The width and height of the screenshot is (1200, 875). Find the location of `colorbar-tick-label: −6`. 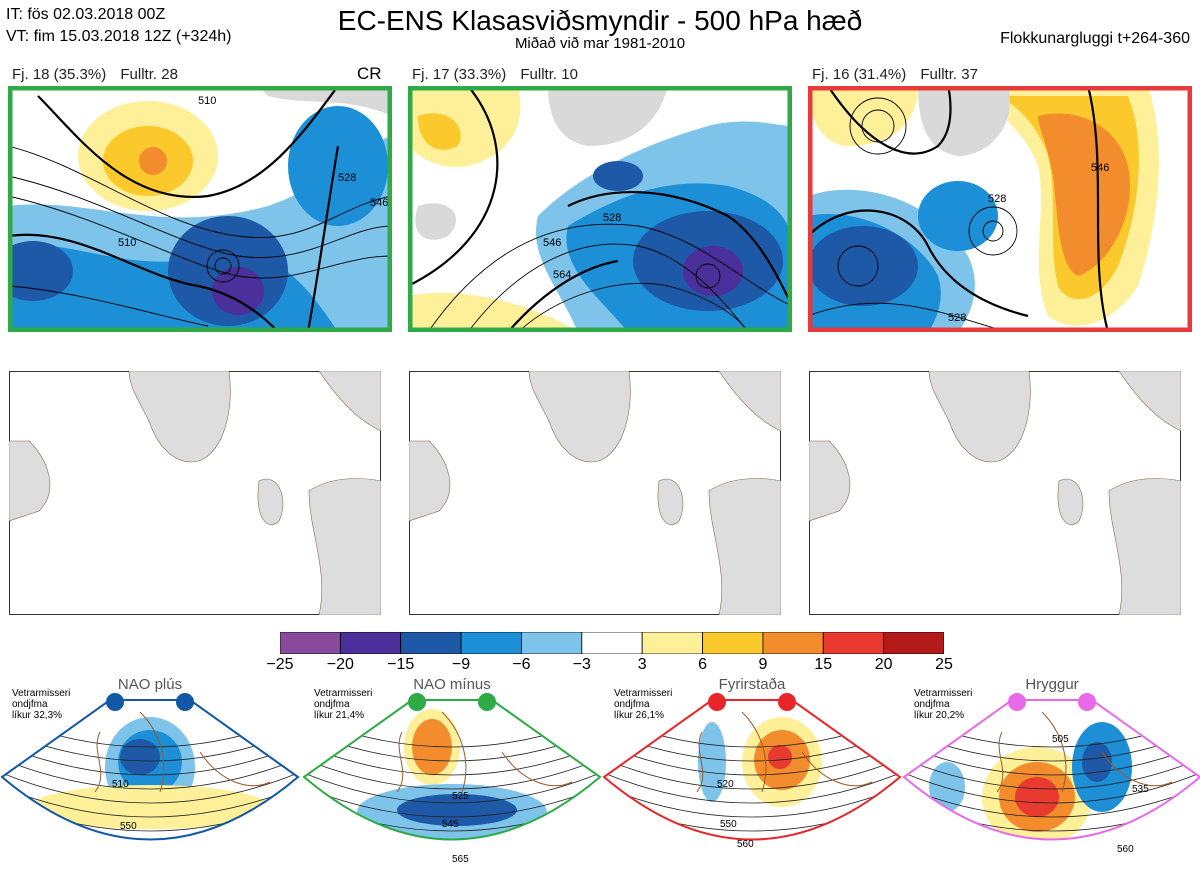

colorbar-tick-label: −6 is located at coordinates (521, 664).